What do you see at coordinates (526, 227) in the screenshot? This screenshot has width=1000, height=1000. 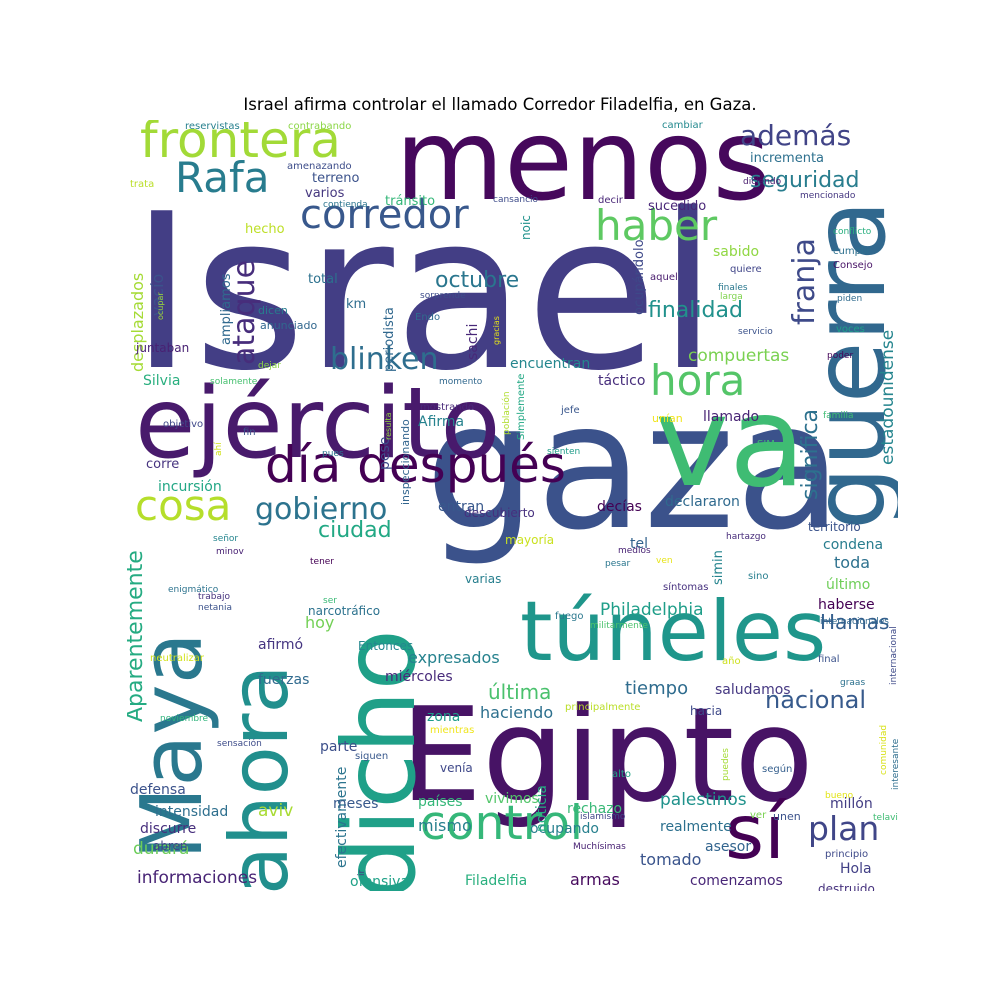 I see `cloud-word: noic` at bounding box center [526, 227].